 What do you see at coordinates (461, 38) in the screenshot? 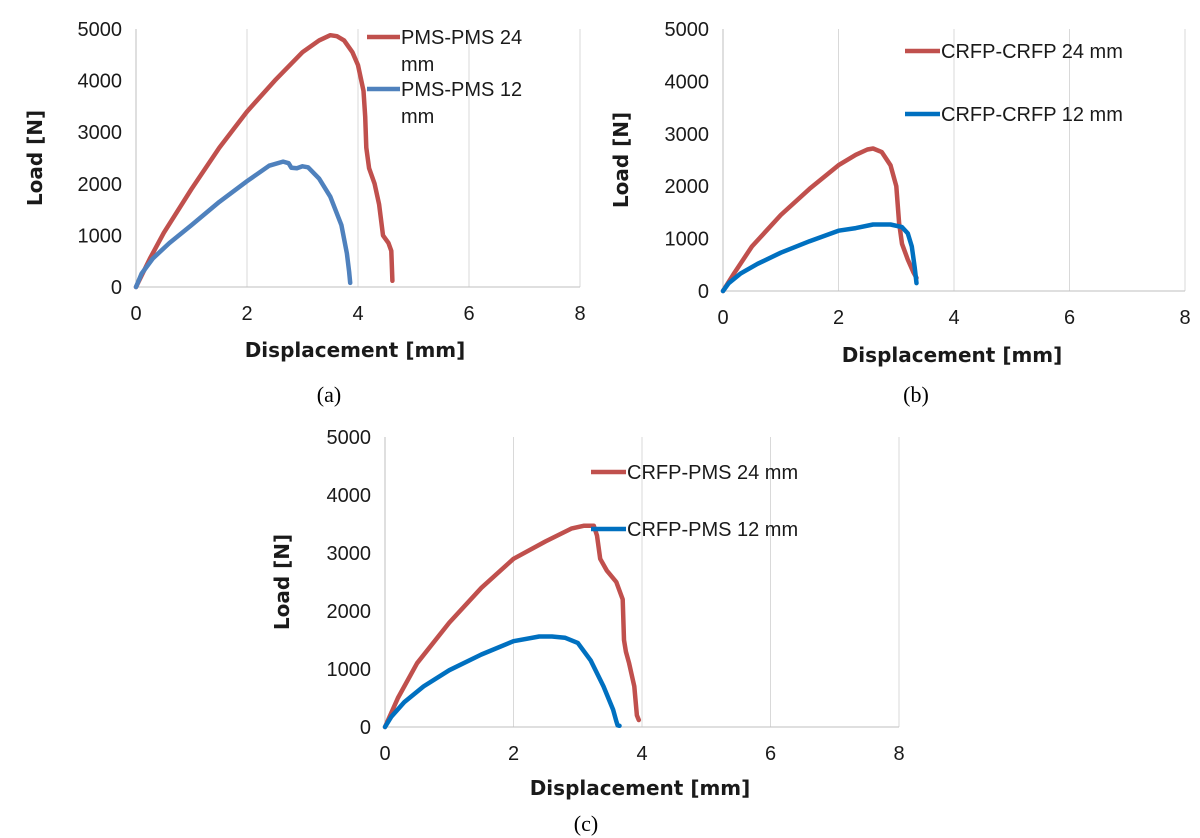
I see `legend-entry: PMS-PMS 24` at bounding box center [461, 38].